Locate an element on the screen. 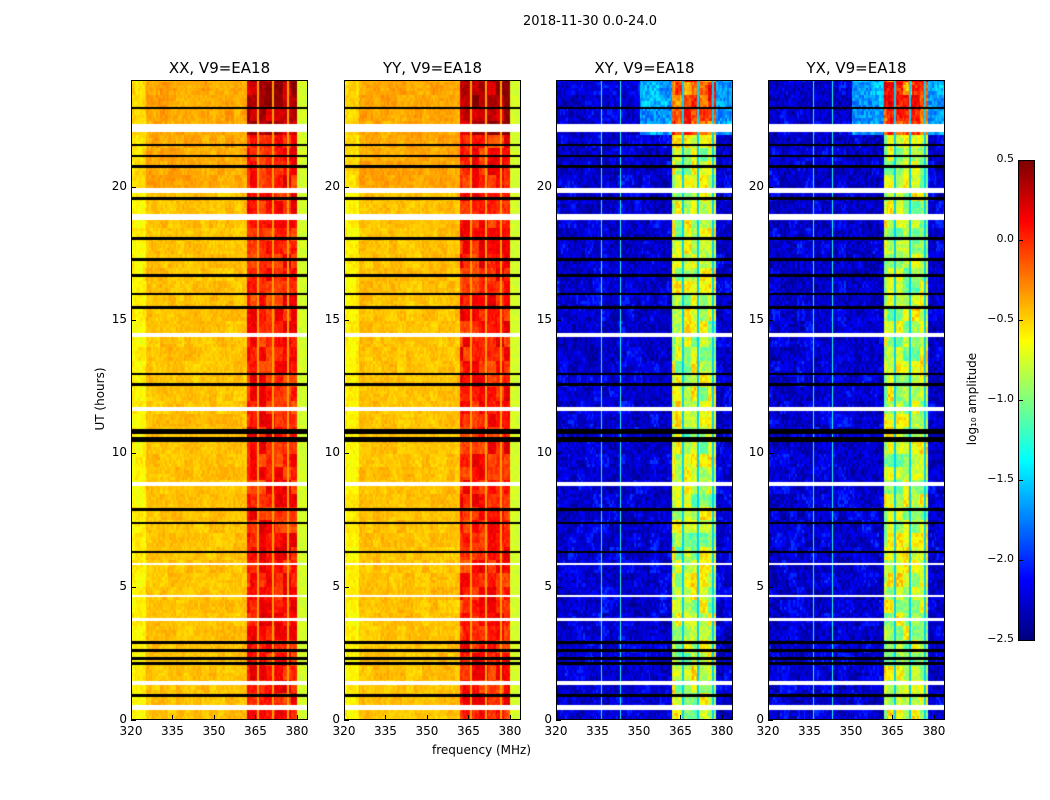 This screenshot has width=1050, height=800. colorbar-tick-label: −2.0 is located at coordinates (1000, 558).